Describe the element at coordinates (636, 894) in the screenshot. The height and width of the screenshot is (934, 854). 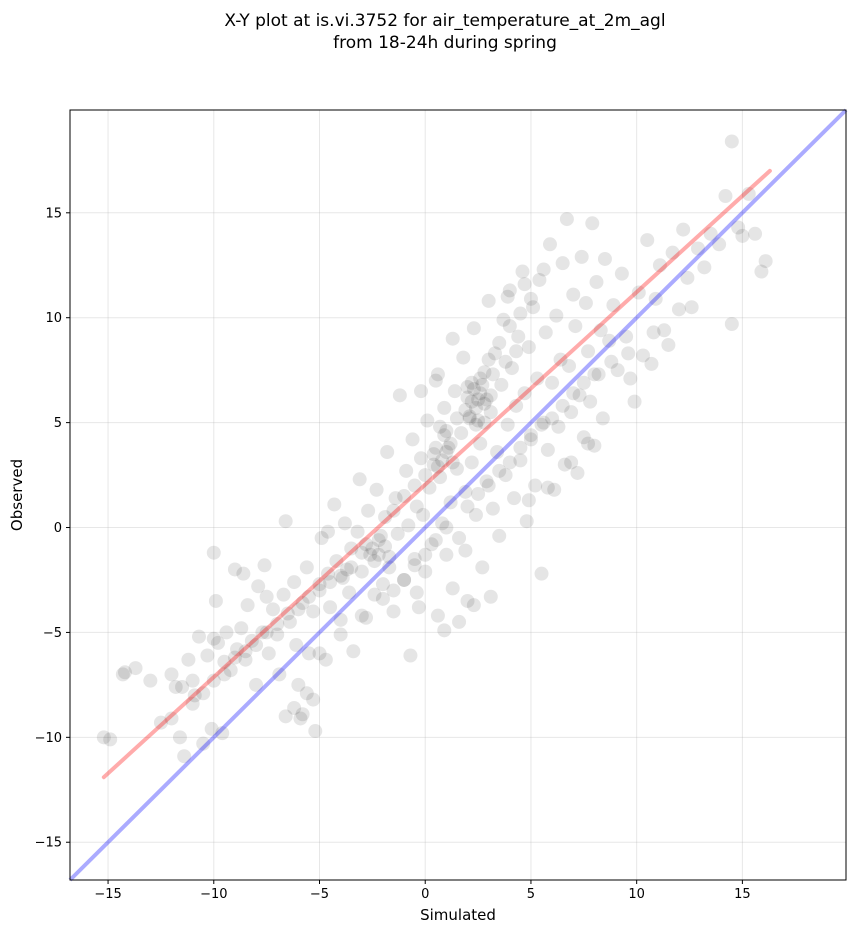
I see `x-tick-label: 10` at that location.